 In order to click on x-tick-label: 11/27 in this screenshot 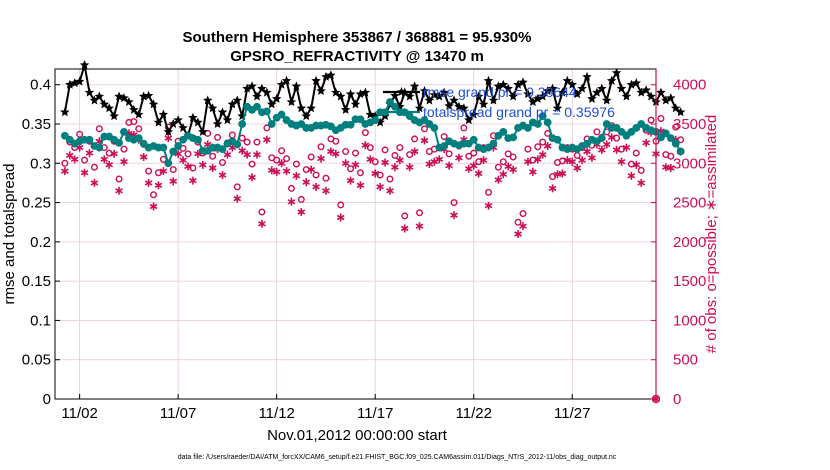, I will do `click(572, 413)`.